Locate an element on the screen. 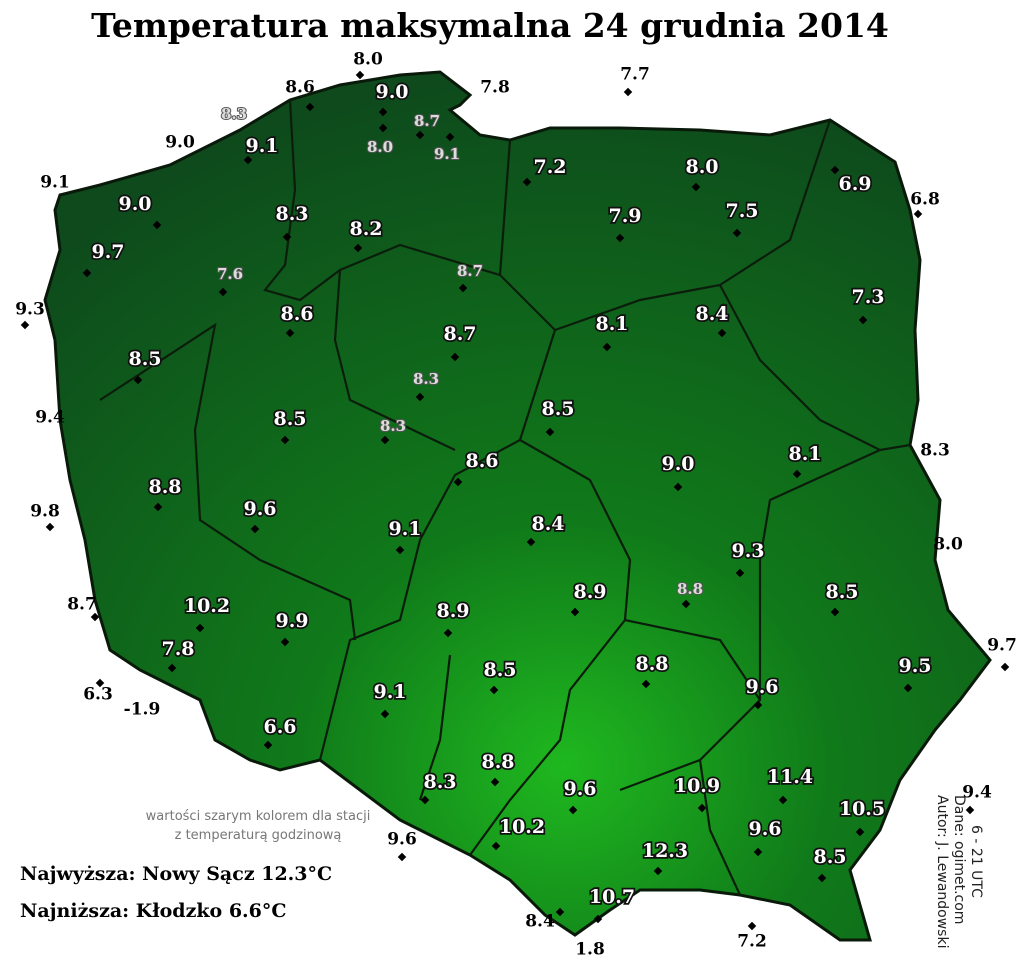 The image size is (1024, 964). note-line: z temperaturą godzinową is located at coordinates (258, 835).